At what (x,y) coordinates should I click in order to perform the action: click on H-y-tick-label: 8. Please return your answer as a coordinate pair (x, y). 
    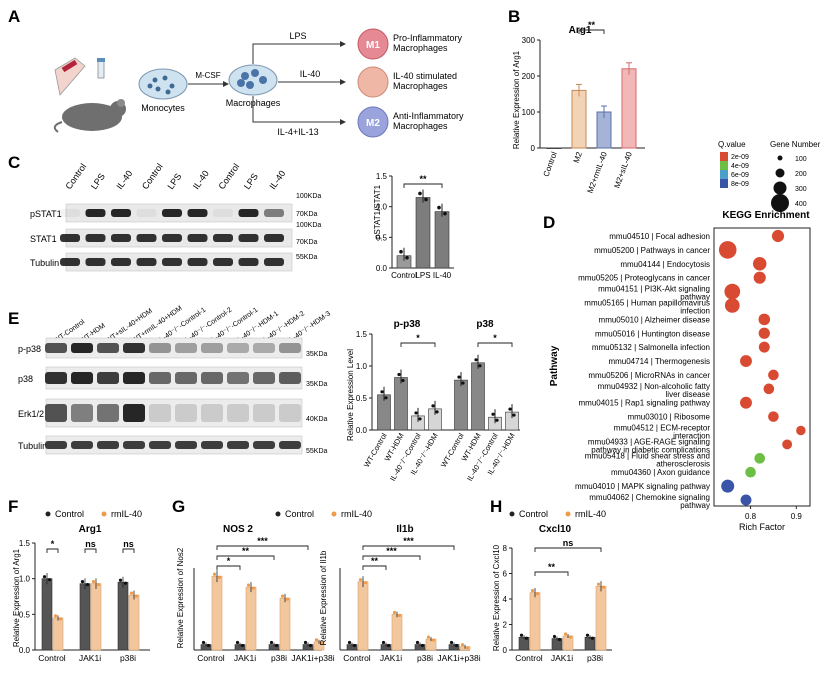
    Looking at the image, I should click on (505, 548).